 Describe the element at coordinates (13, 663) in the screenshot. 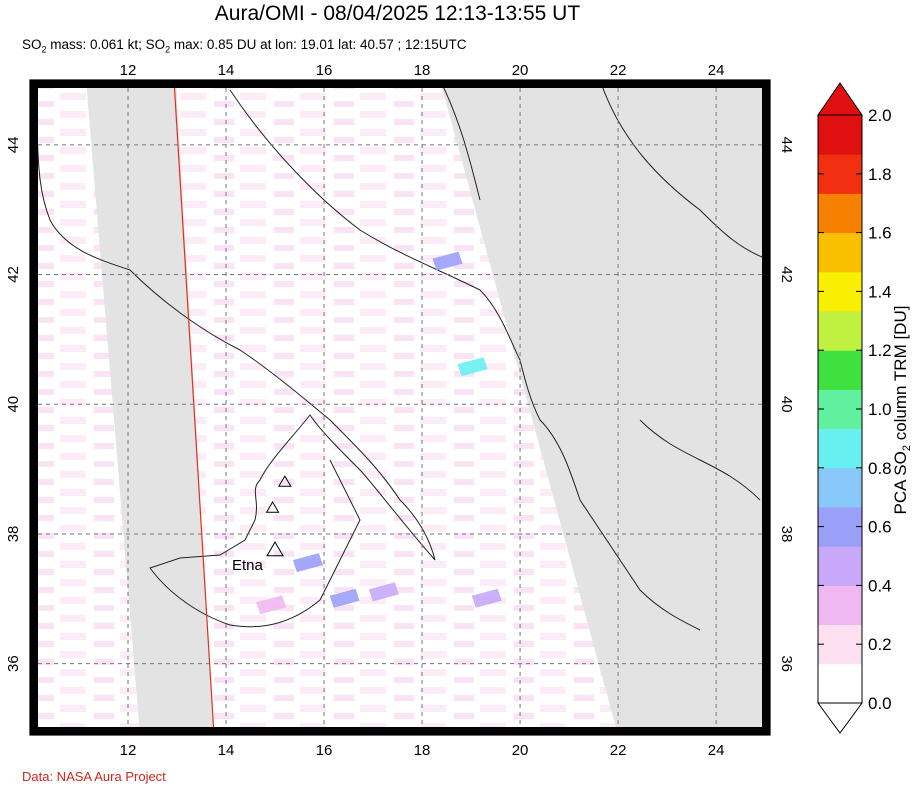

I see `lat-tick-left: 36` at that location.